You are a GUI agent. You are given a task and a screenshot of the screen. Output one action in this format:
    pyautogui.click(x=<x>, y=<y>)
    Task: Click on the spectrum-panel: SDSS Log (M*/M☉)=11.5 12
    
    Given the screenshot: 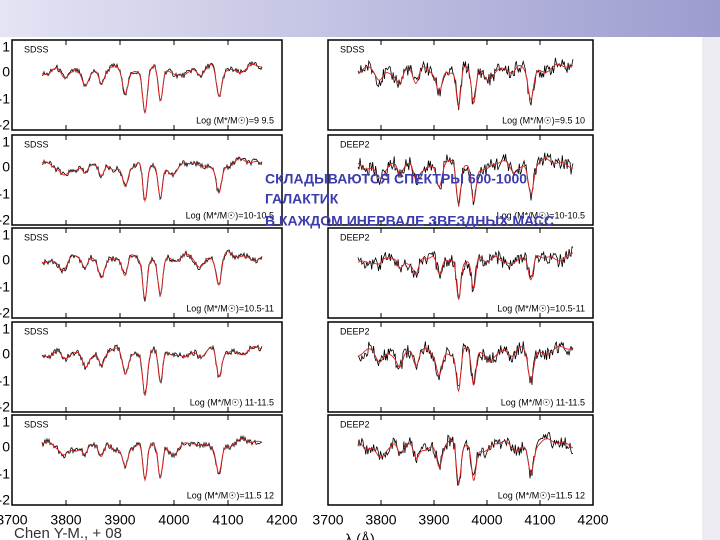 What is the action you would take?
    pyautogui.click(x=147, y=460)
    